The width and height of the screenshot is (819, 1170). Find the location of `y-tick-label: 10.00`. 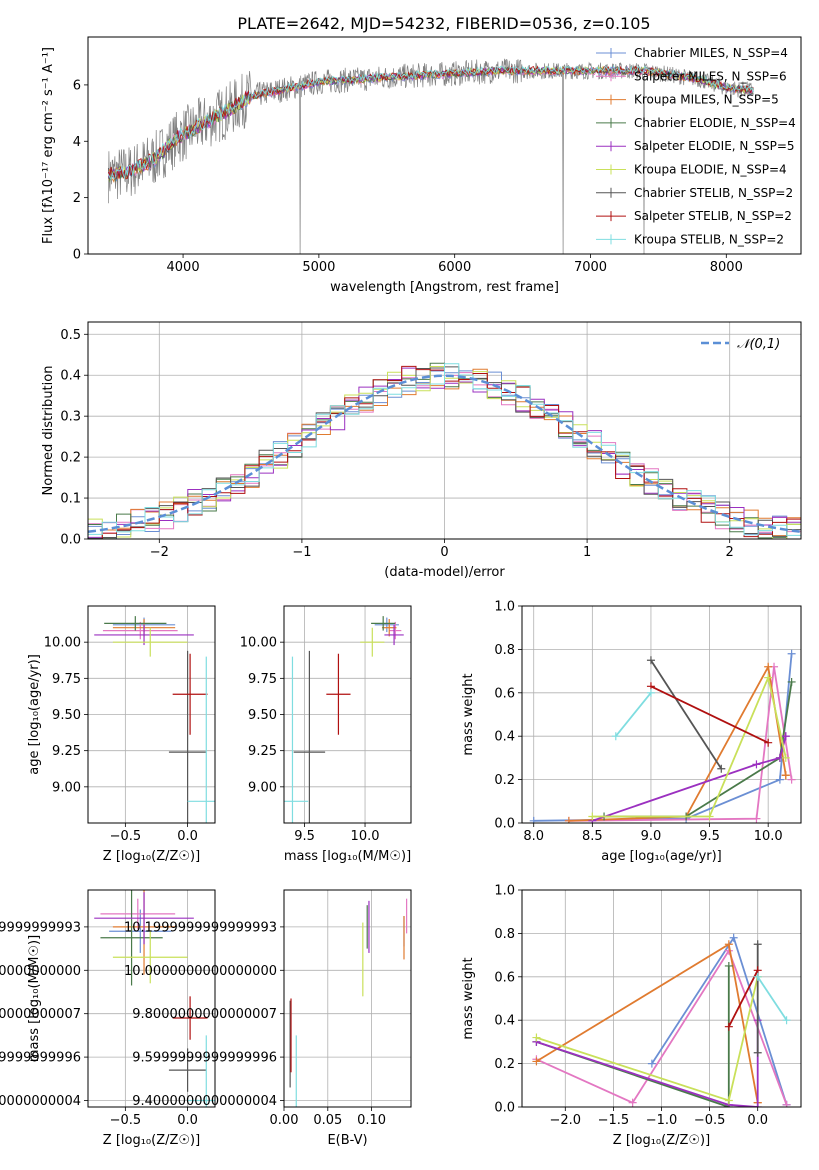

y-tick-label: 10.00 is located at coordinates (258, 643).